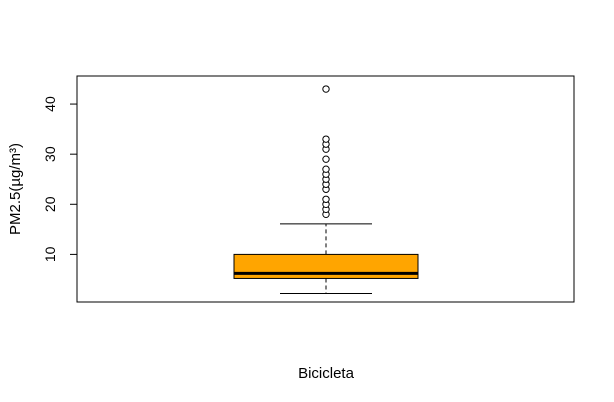  What do you see at coordinates (326, 373) in the screenshot?
I see `x-axis-label: Bicicleta` at bounding box center [326, 373].